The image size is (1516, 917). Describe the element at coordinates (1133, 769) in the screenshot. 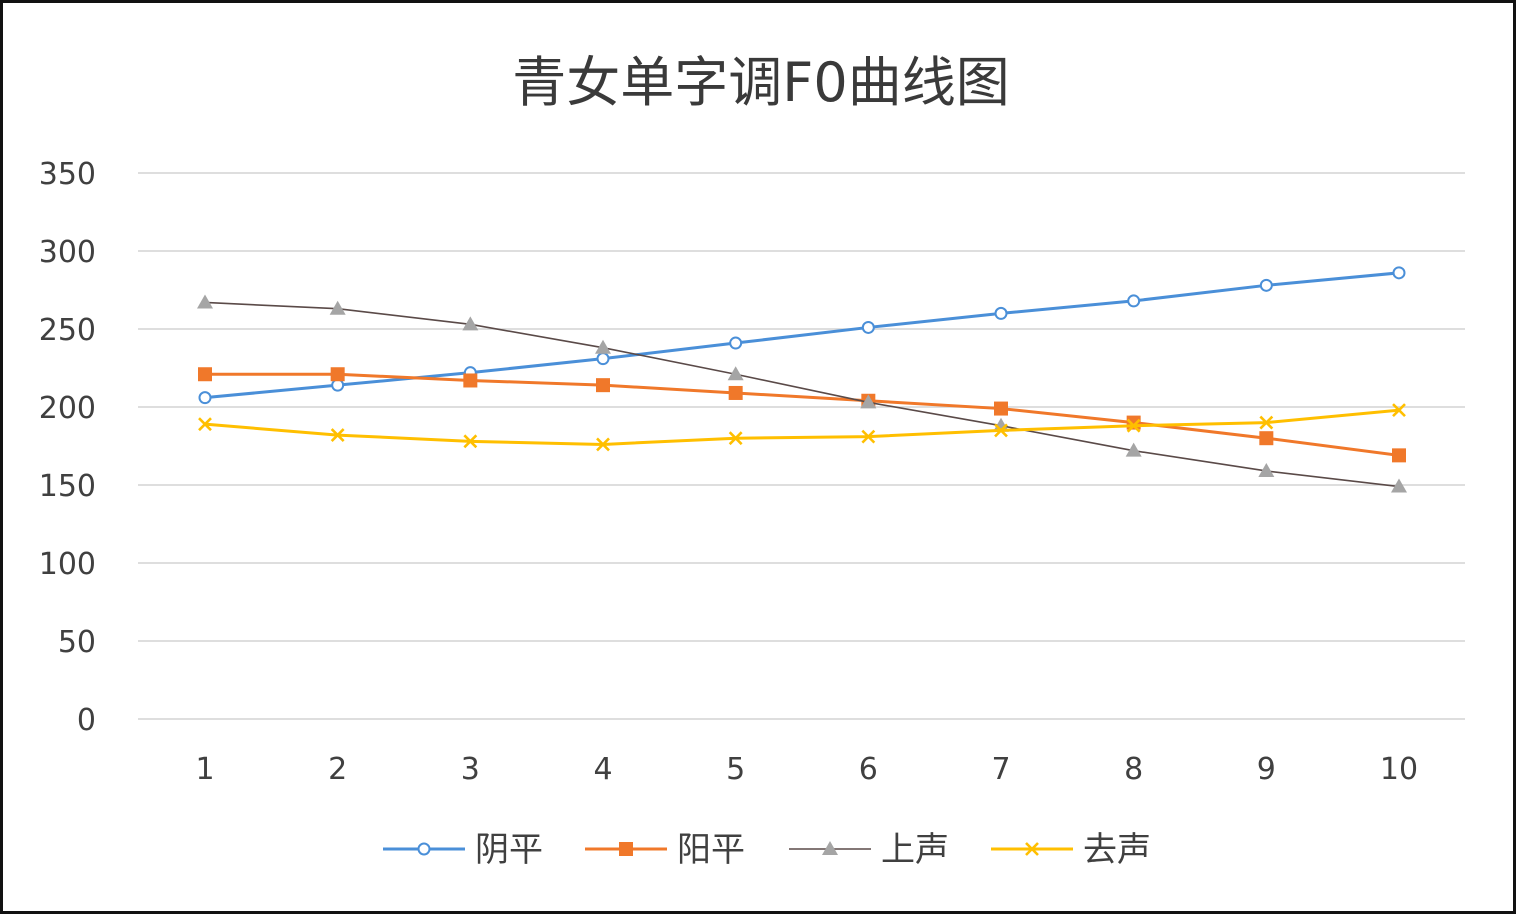

I see `x-tick-label: 8` at that location.